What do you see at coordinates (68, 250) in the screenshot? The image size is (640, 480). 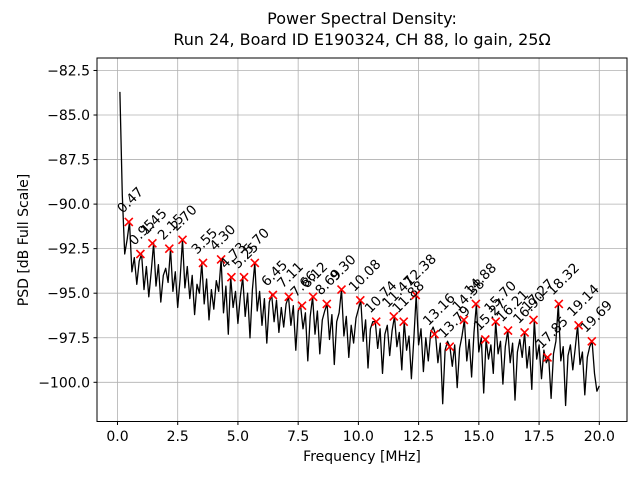 I see `y-tick-label: −92.5` at bounding box center [68, 250].